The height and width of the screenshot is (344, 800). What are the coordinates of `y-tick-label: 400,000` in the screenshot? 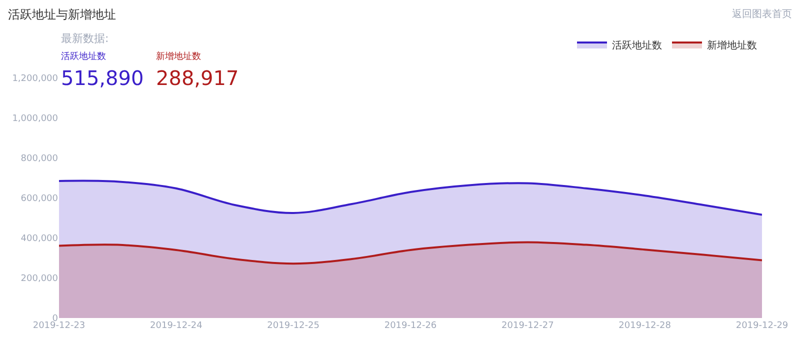 It's located at (39, 239).